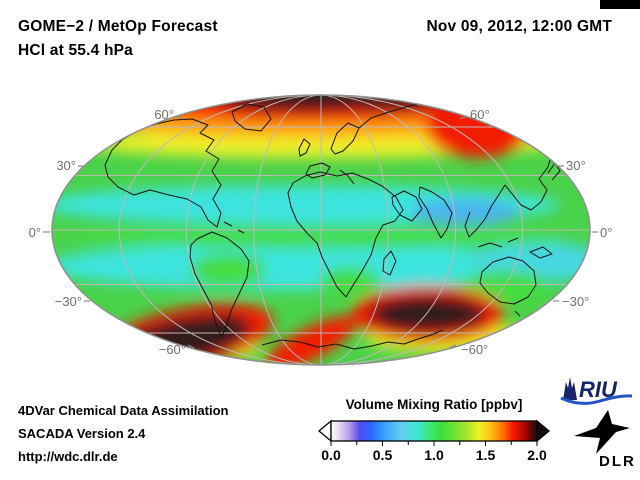 The height and width of the screenshot is (480, 640). I want to click on lat-label-right-0: 0°, so click(606, 232).